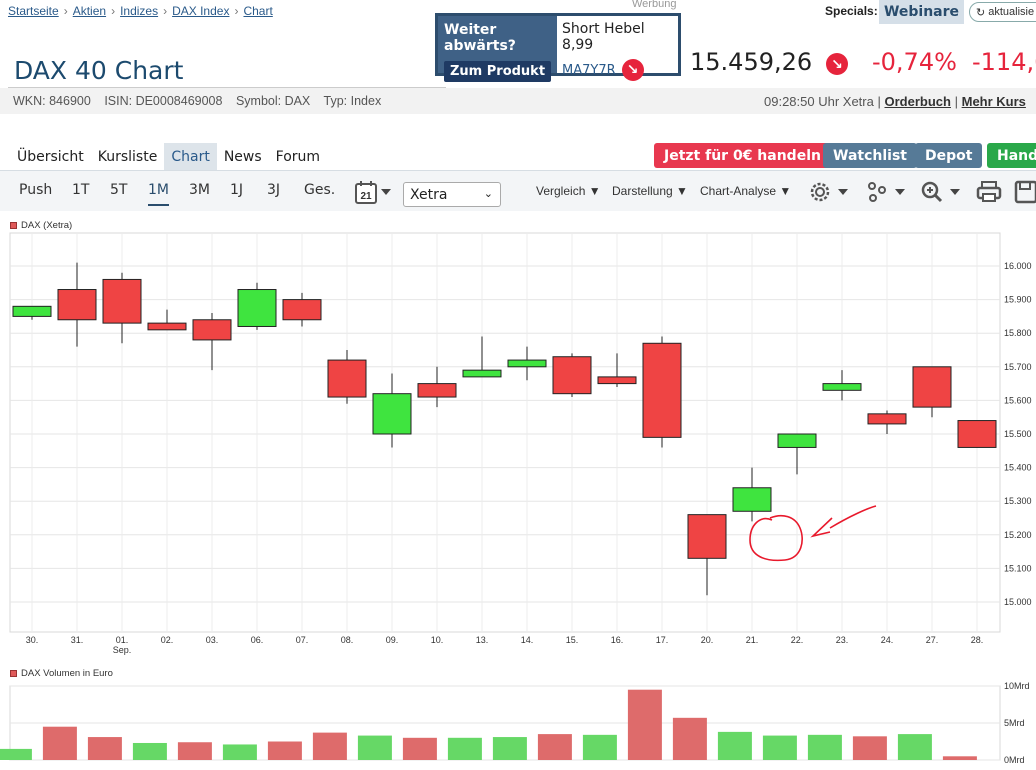 Image resolution: width=1036 pixels, height=770 pixels. I want to click on x-tick-label: 01., so click(122, 640).